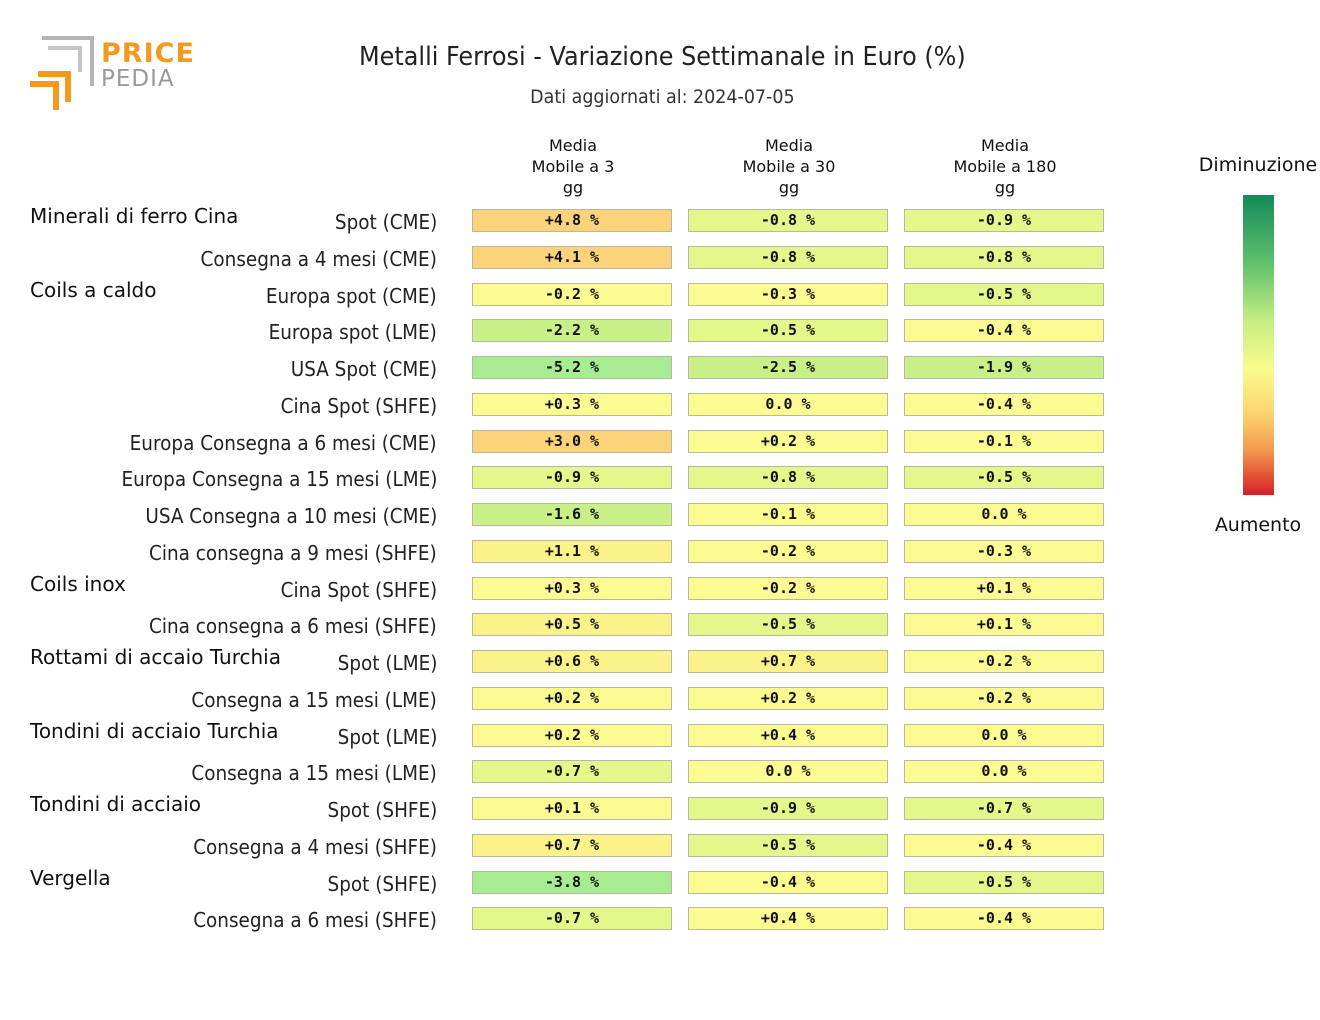 This screenshot has width=1320, height=1020. What do you see at coordinates (572, 220) in the screenshot?
I see `heatmap-cell: +4.8 %` at bounding box center [572, 220].